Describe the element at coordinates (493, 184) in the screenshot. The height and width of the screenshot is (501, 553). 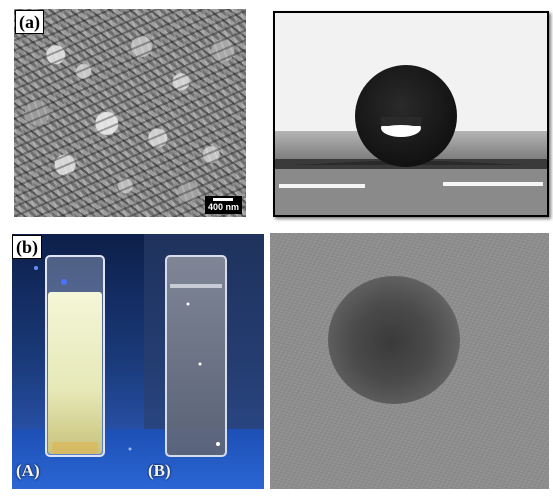
I see `reflection-line-right` at that location.